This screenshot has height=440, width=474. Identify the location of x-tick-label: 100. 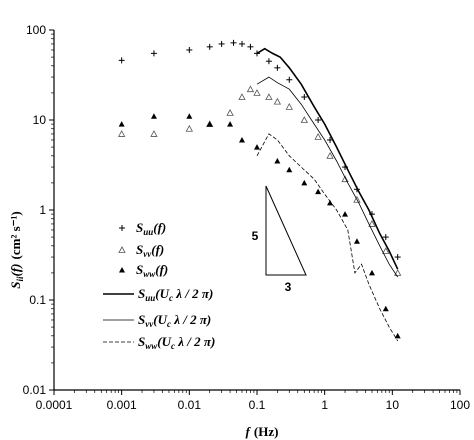
(460, 405).